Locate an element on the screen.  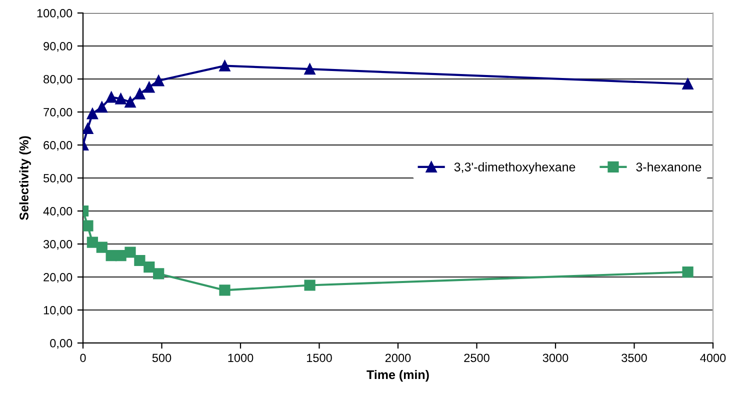
y-axis-title: Selectivity (%) is located at coordinates (25, 178).